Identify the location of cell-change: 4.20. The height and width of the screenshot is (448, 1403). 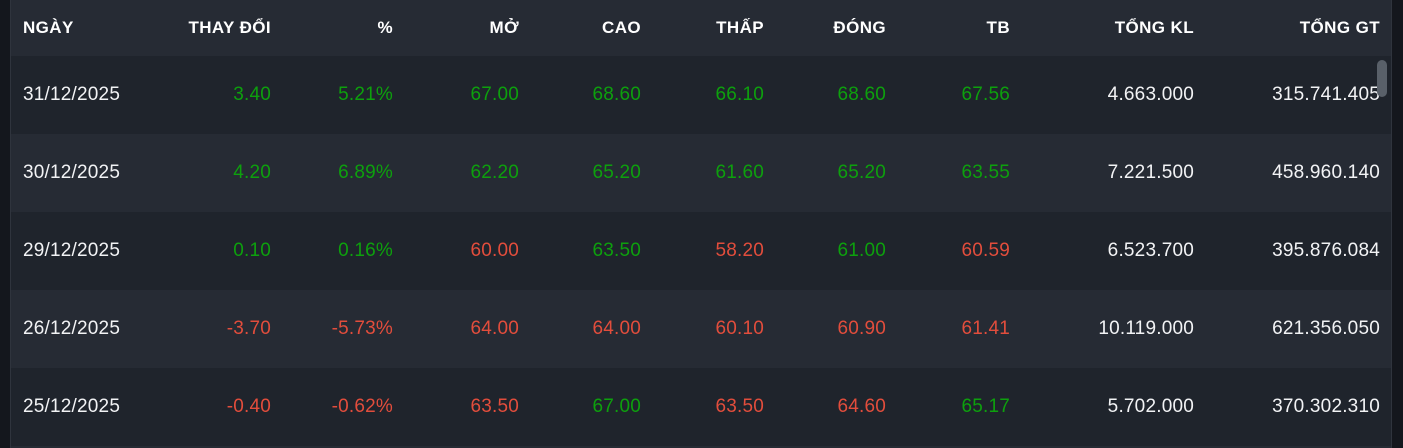
(252, 172).